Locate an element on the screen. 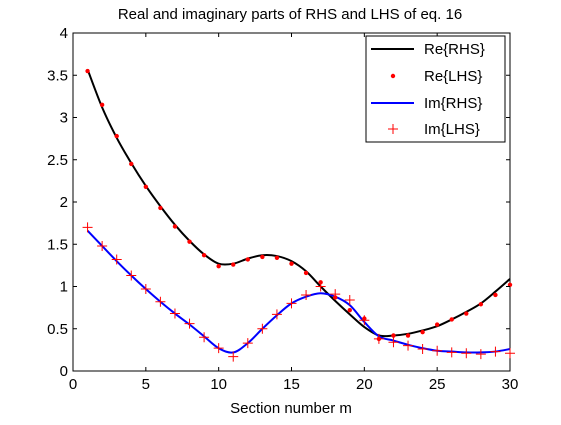  legend-swatch-dot is located at coordinates (393, 76).